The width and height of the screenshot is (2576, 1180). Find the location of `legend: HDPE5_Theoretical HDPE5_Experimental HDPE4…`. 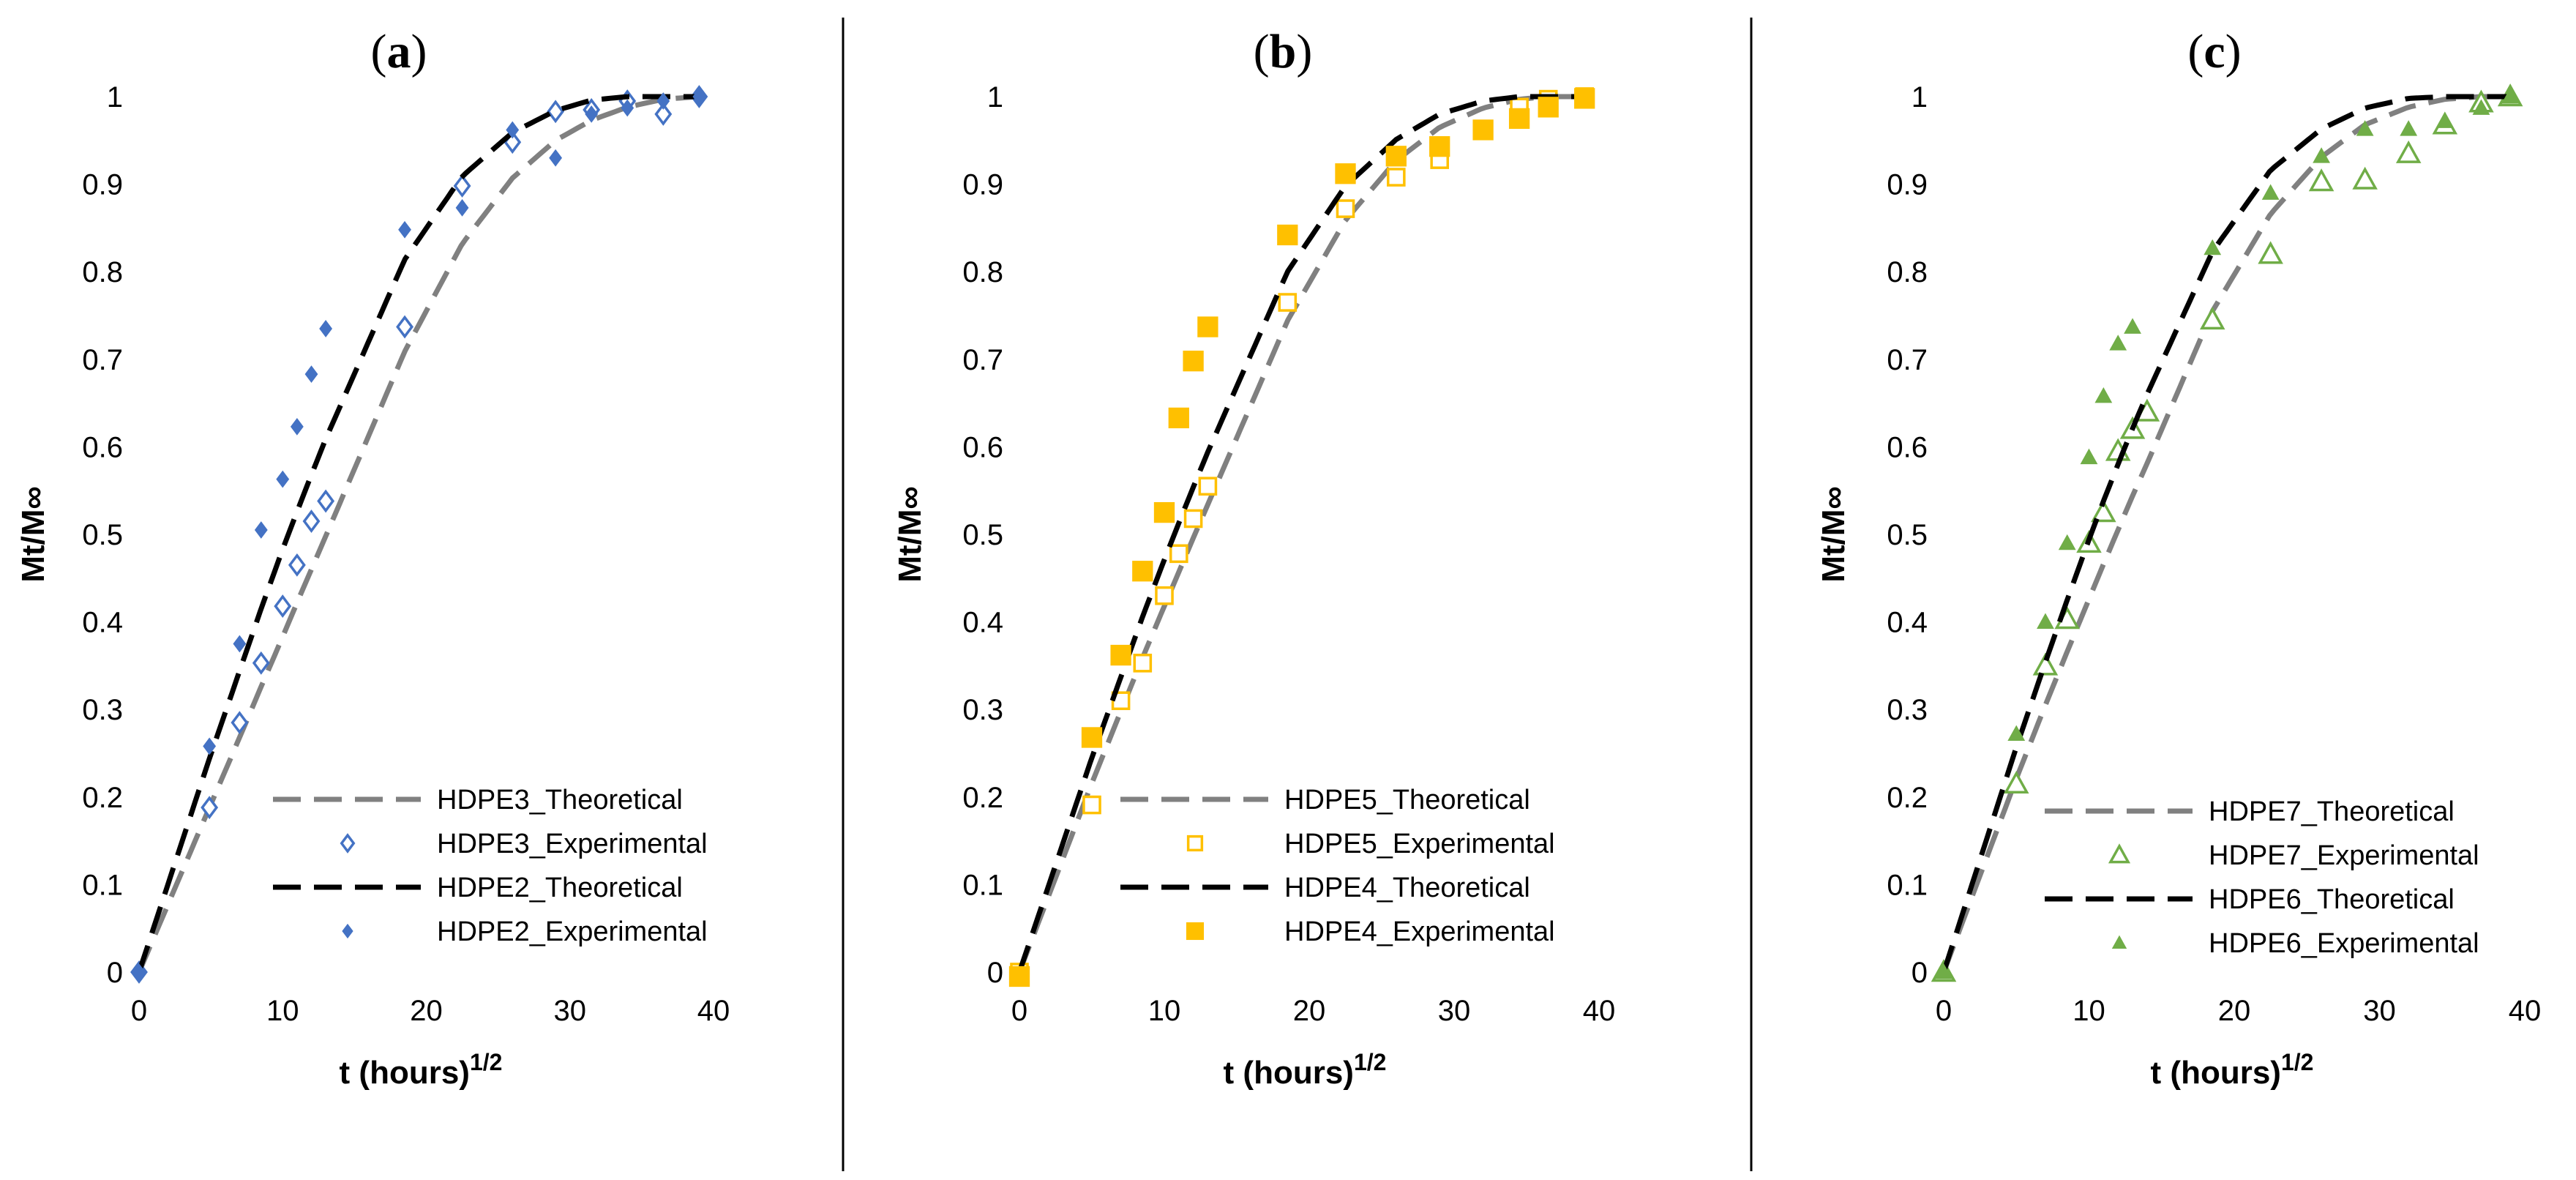

legend: HDPE5_Theoretical HDPE5_Experimental HDPE4… is located at coordinates (1337, 866).